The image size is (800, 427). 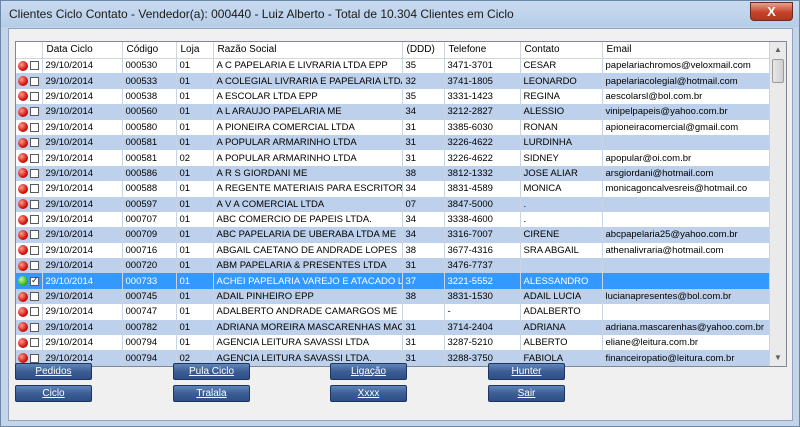 What do you see at coordinates (686, 50) in the screenshot?
I see `column-header-email: Email` at bounding box center [686, 50].